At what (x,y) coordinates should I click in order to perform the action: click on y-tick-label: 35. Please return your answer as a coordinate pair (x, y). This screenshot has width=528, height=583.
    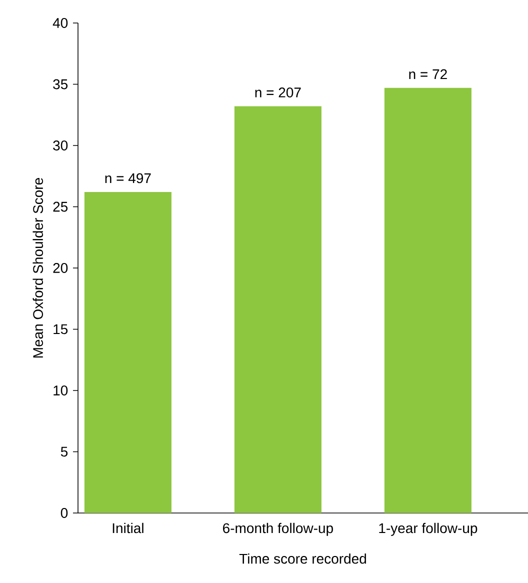
    Looking at the image, I should click on (60, 84).